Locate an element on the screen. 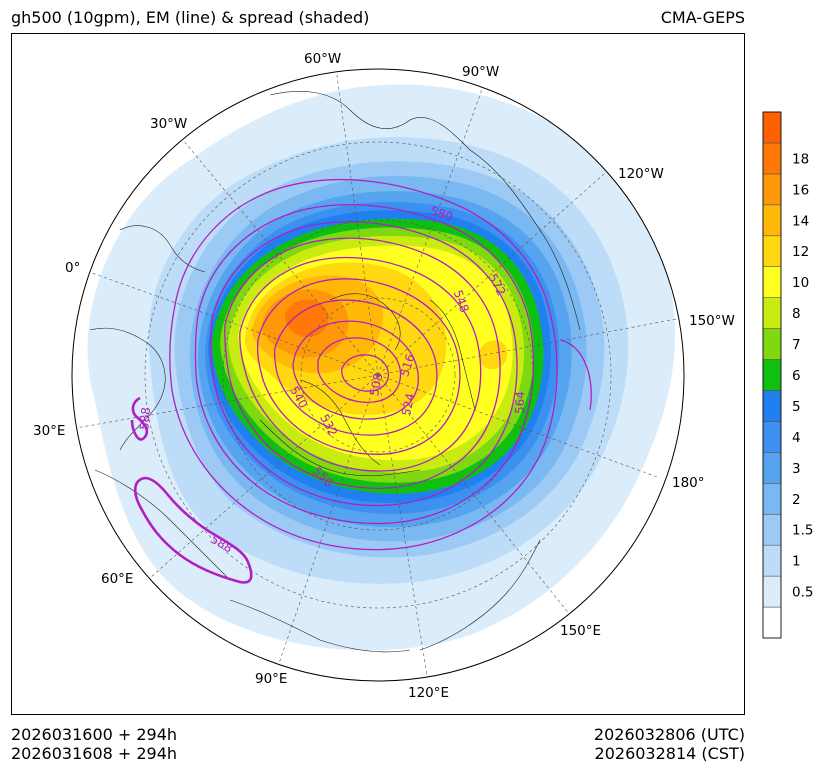 The width and height of the screenshot is (827, 776). colorbar-tick-label: 6 is located at coordinates (796, 376).